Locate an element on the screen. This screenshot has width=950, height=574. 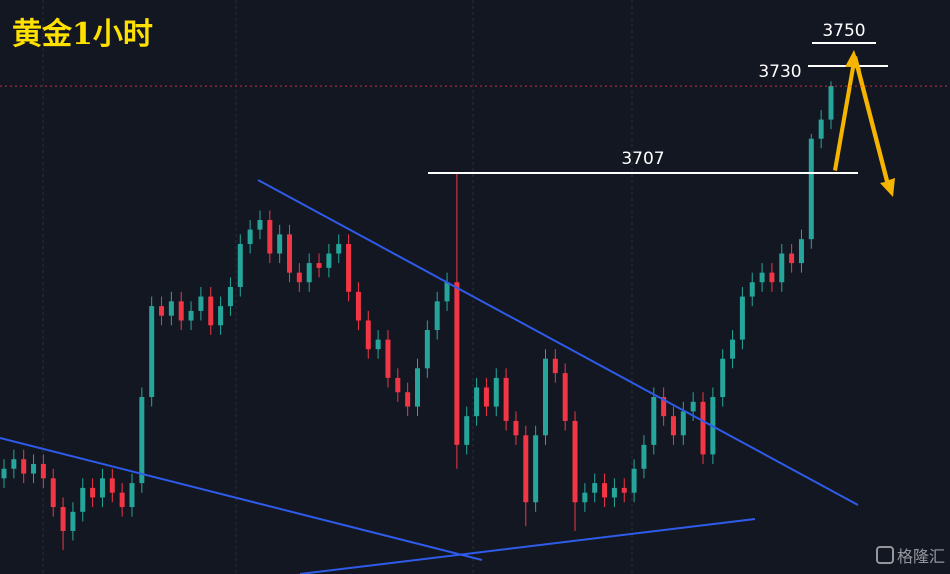
arrows is located at coordinates (864, 123).